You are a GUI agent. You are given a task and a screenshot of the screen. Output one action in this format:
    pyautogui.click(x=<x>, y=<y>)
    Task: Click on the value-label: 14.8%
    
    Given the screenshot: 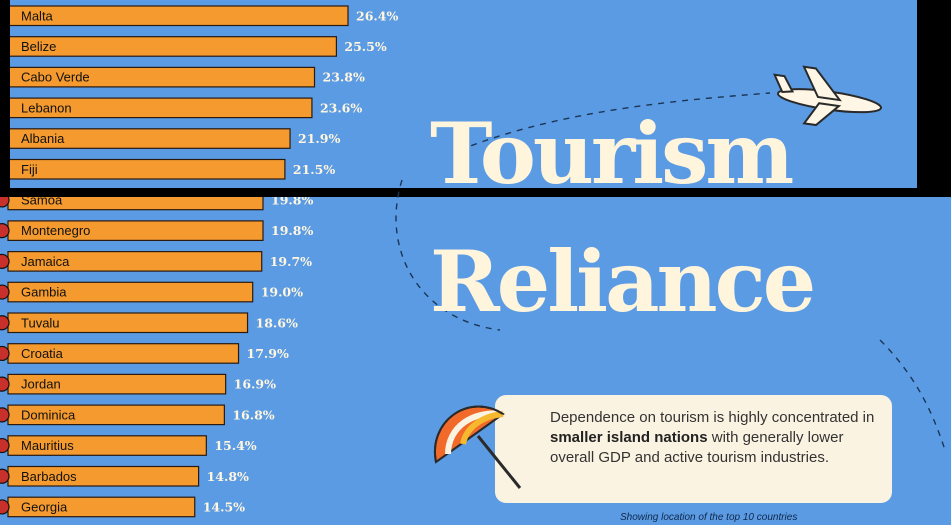 What is the action you would take?
    pyautogui.click(x=228, y=476)
    